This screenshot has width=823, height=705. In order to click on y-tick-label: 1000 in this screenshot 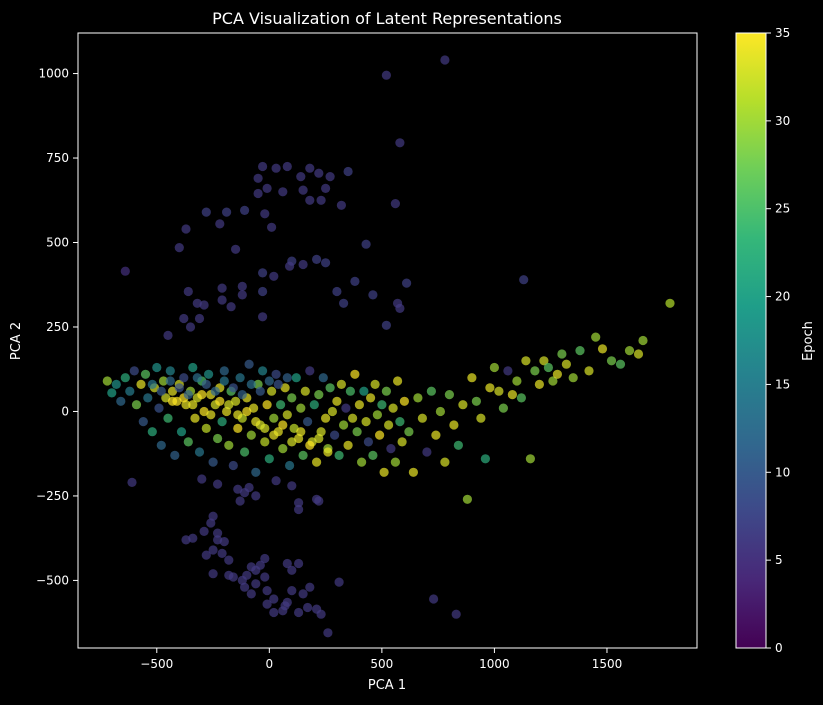, I will do `click(53, 74)`.